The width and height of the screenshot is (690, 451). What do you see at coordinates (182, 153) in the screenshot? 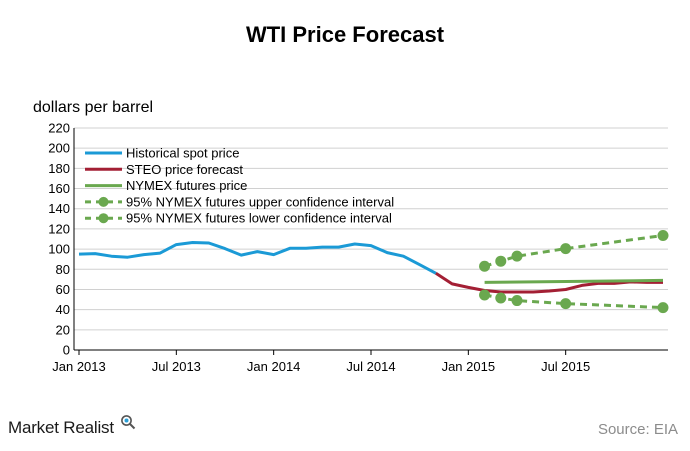
I see `legend-label-1: Historical spot price` at bounding box center [182, 153].